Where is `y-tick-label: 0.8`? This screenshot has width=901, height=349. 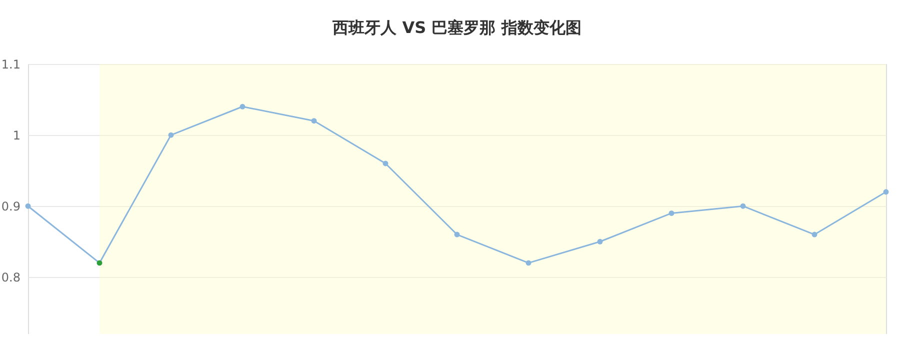
y-tick-label: 0.8 is located at coordinates (10, 277).